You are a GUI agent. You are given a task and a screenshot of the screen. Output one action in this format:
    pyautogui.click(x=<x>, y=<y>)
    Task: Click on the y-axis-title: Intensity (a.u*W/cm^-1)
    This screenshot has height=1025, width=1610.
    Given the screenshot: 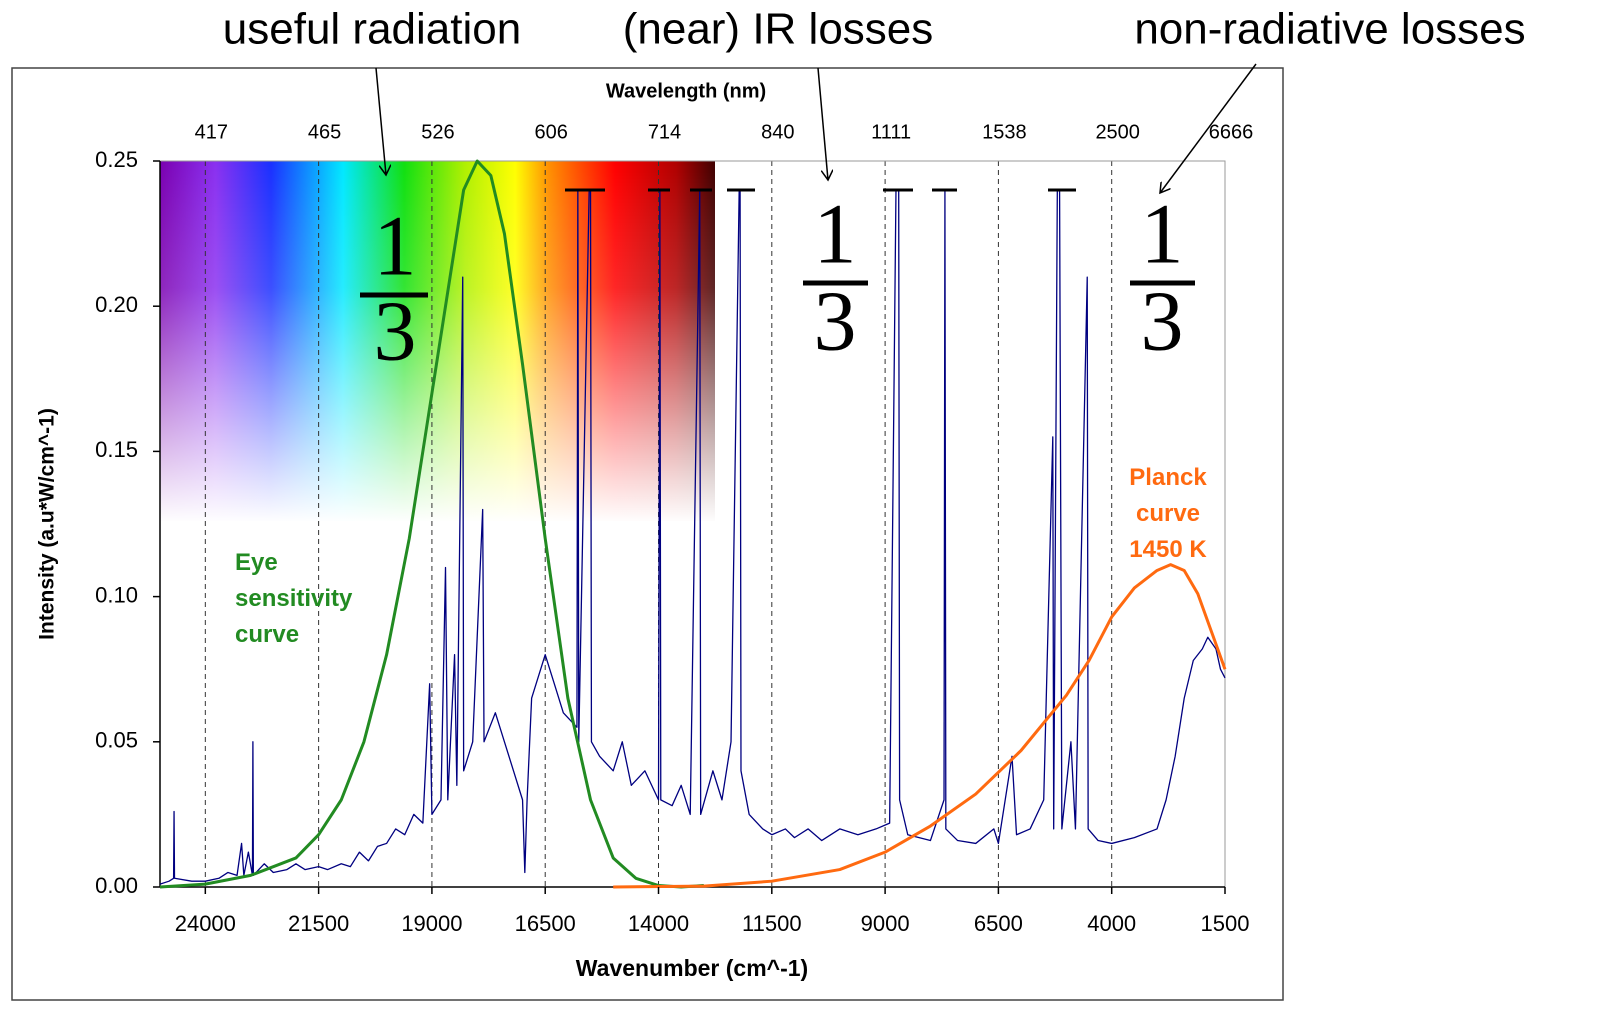 What is the action you would take?
    pyautogui.click(x=47, y=524)
    